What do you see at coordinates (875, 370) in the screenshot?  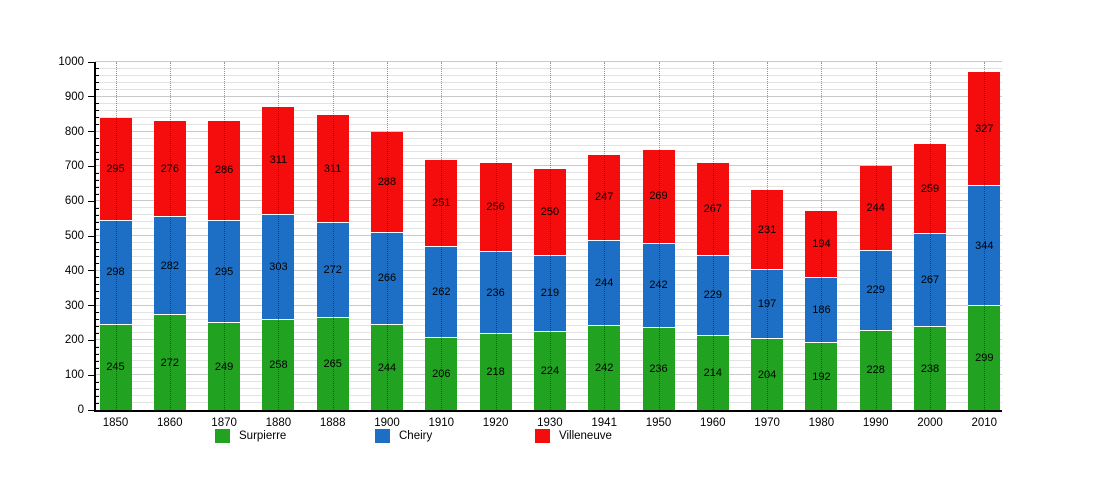 I see `bar-segment-surpierre: 228` at bounding box center [875, 370].